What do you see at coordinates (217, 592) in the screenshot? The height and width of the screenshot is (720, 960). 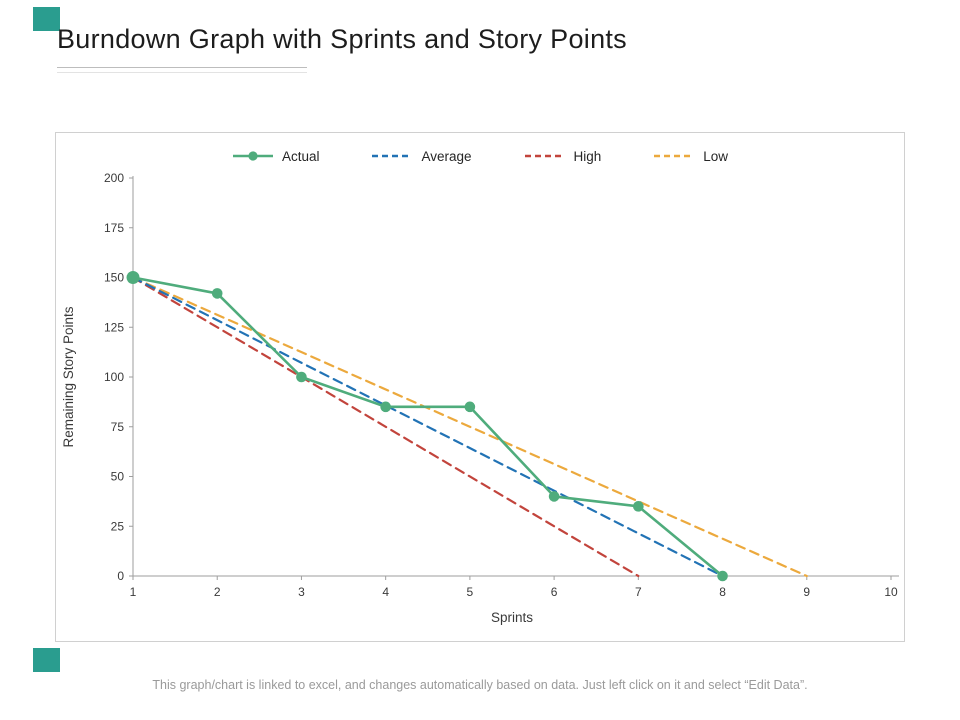 I see `x-tick-label: 2` at bounding box center [217, 592].